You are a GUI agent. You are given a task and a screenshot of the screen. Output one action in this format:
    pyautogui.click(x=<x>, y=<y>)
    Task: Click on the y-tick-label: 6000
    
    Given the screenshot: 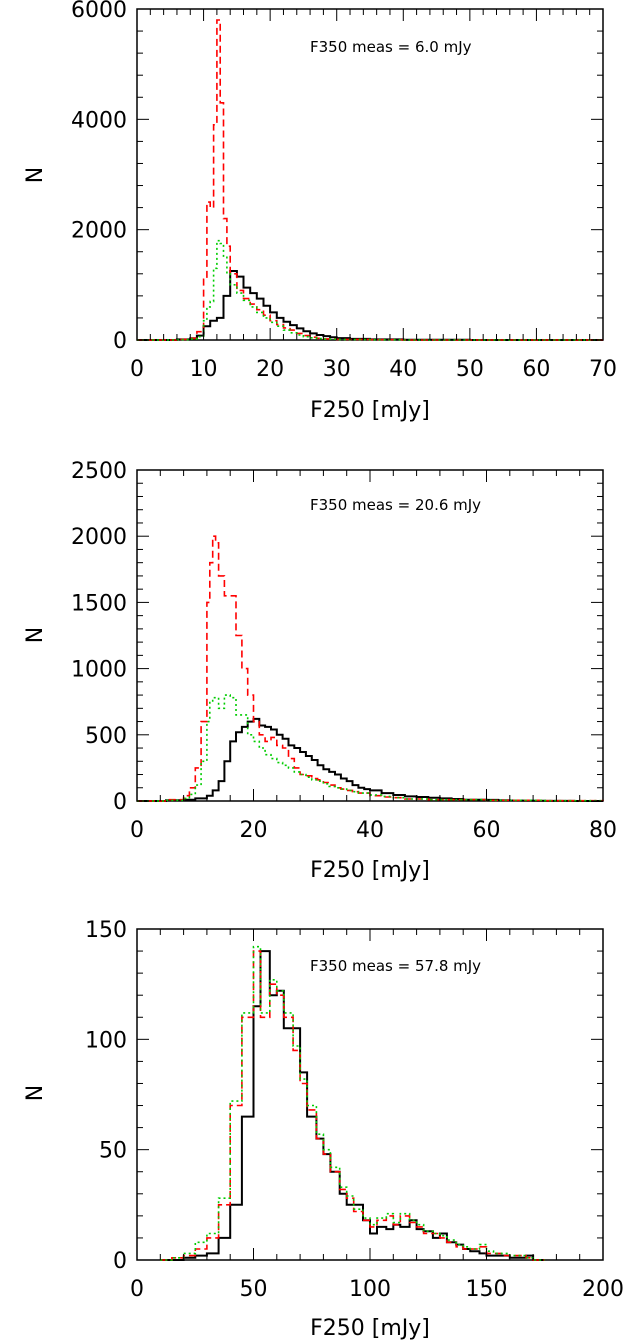 What is the action you would take?
    pyautogui.click(x=99, y=11)
    